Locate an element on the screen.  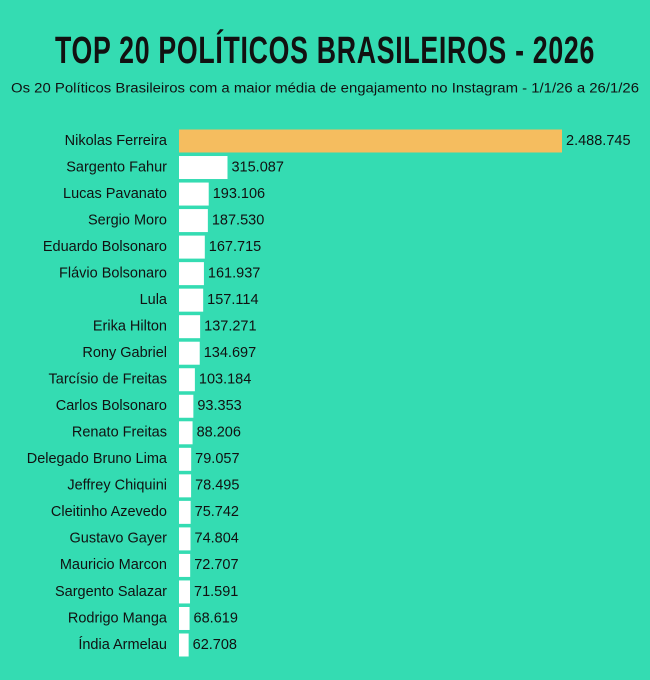
category-label: Nikolas Ferreira is located at coordinates (116, 141).